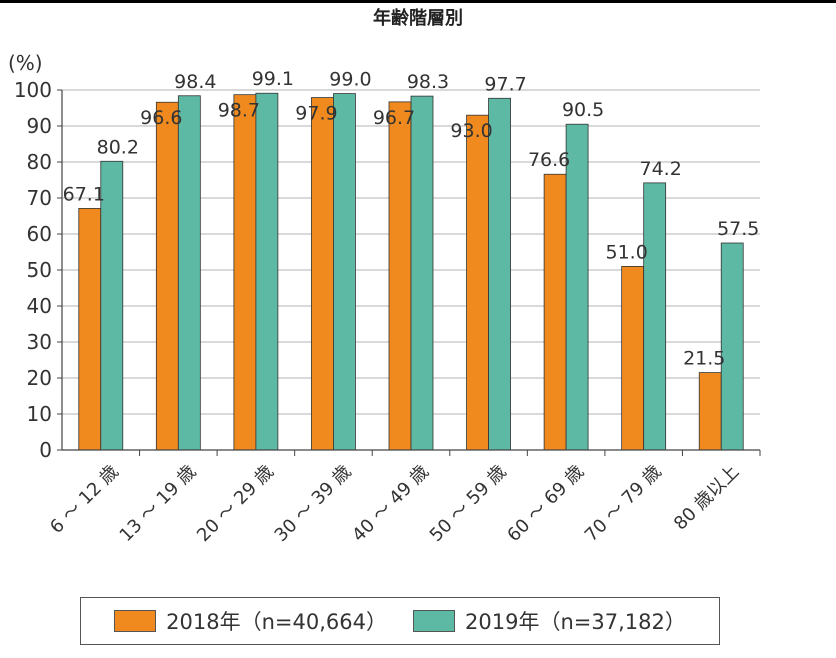 This screenshot has width=836, height=658. What do you see at coordinates (704, 359) in the screenshot?
I see `data-label-2018: 21.5` at bounding box center [704, 359].